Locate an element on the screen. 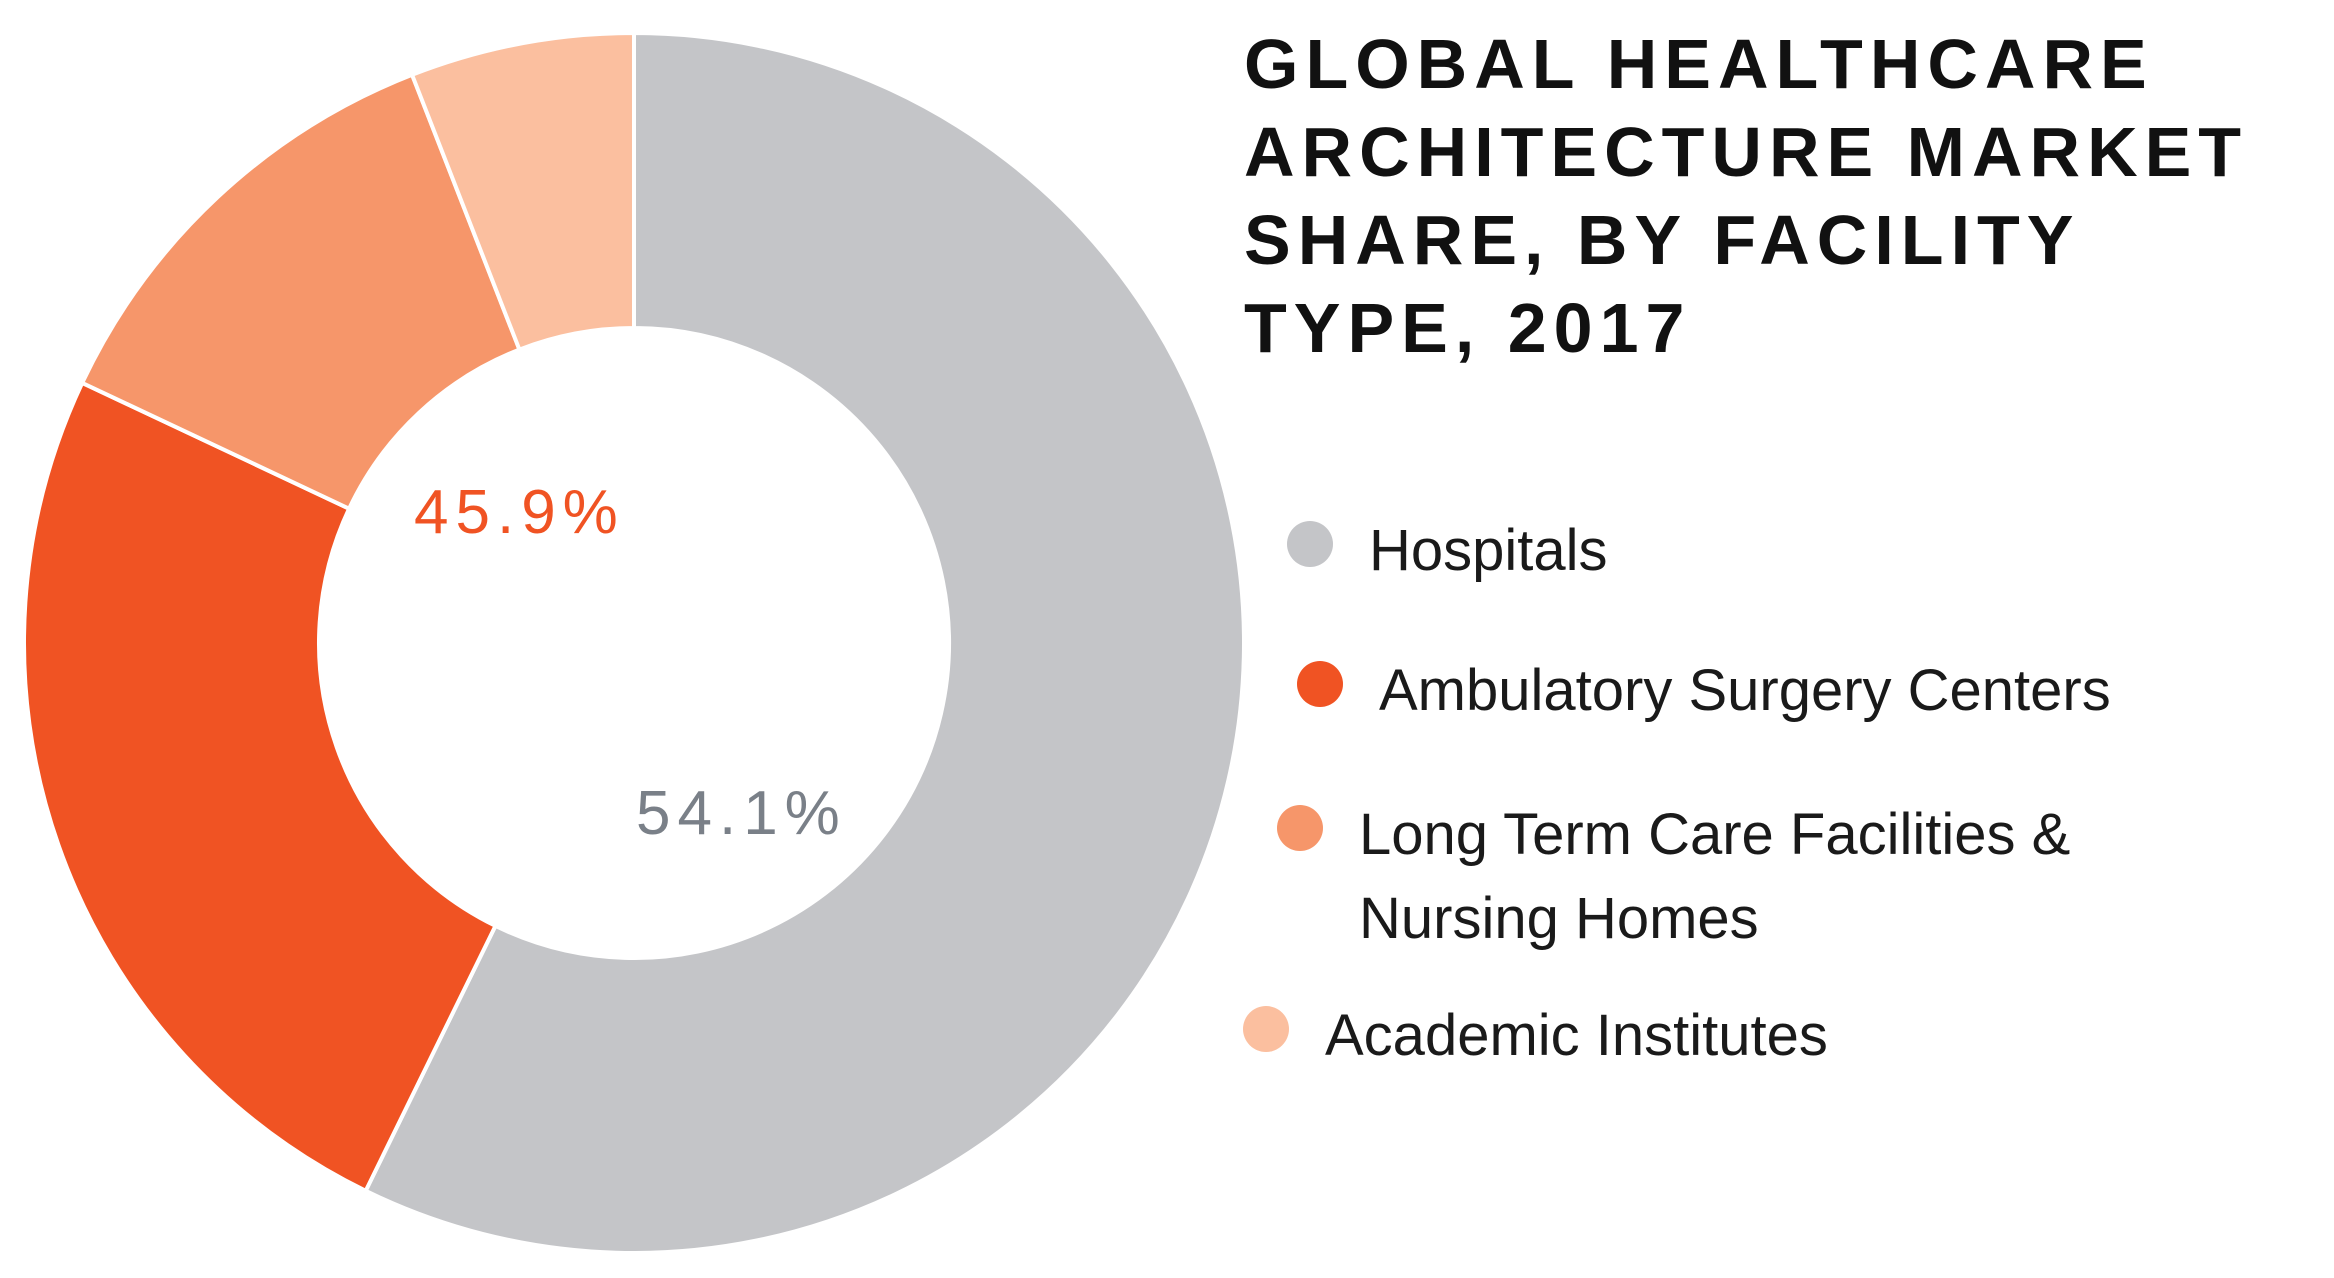  legend-dot-ambulatory-surgery-centers is located at coordinates (1320, 684).